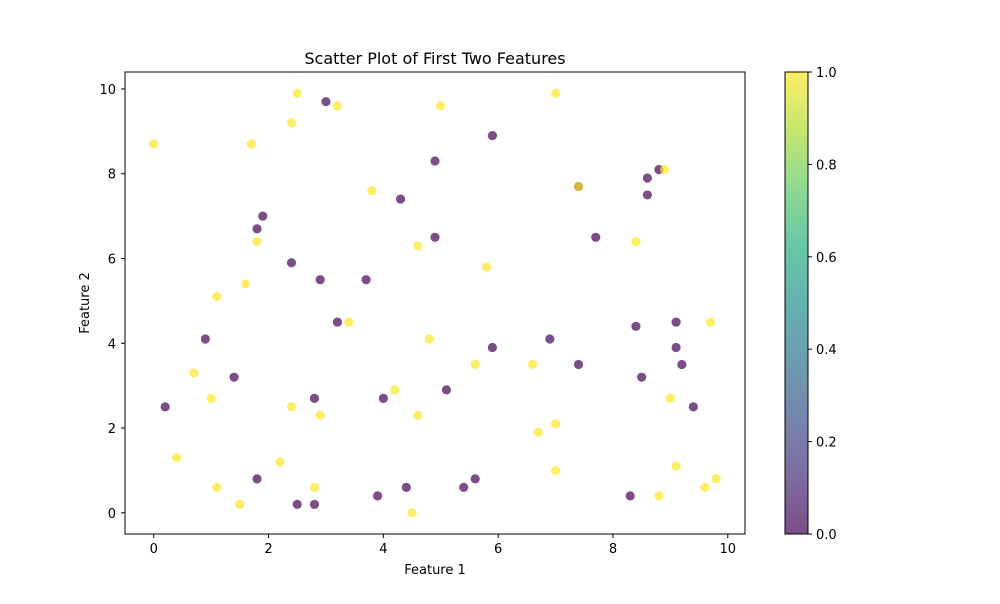 This screenshot has width=1000, height=604. What do you see at coordinates (728, 549) in the screenshot?
I see `x-tick-label: 10` at bounding box center [728, 549].